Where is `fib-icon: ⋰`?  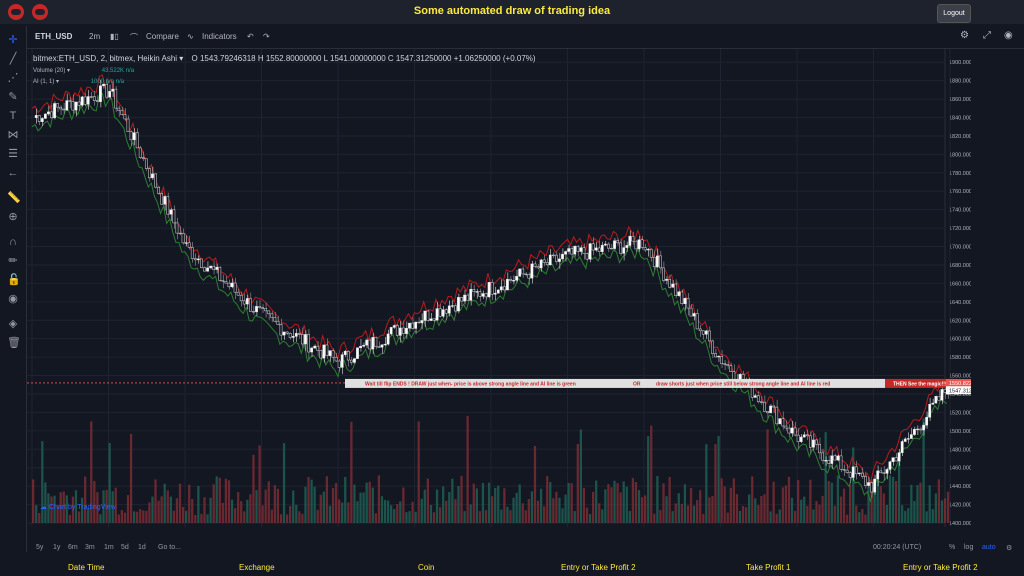 fib-icon: ⋰ is located at coordinates (13, 78).